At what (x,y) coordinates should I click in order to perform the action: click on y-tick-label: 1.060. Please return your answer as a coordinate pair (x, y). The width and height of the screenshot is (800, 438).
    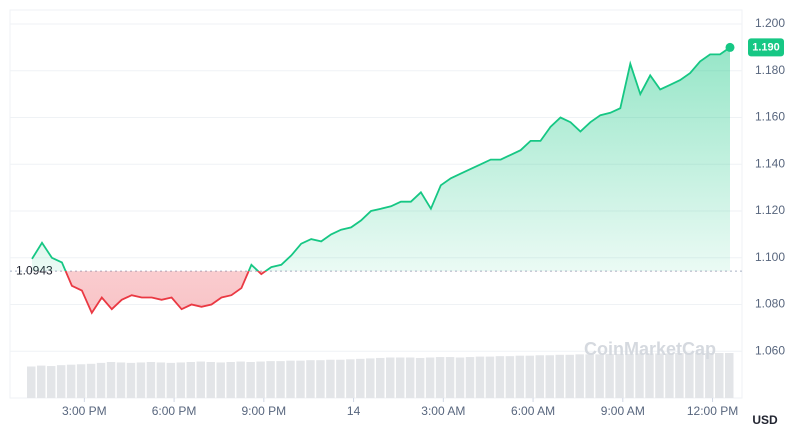
    Looking at the image, I should click on (770, 350).